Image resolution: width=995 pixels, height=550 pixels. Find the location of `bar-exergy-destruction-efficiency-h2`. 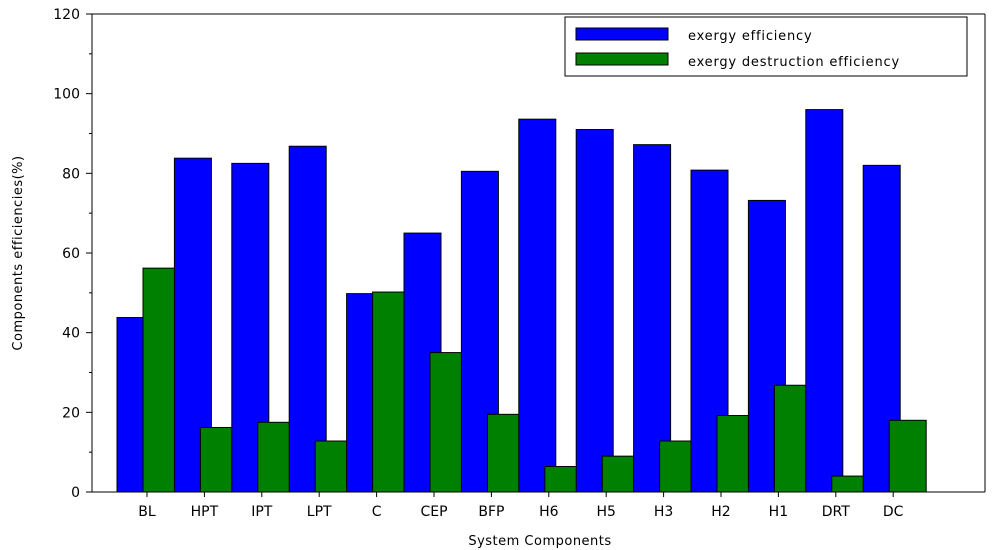

bar-exergy-destruction-efficiency-h2 is located at coordinates (735, 454).